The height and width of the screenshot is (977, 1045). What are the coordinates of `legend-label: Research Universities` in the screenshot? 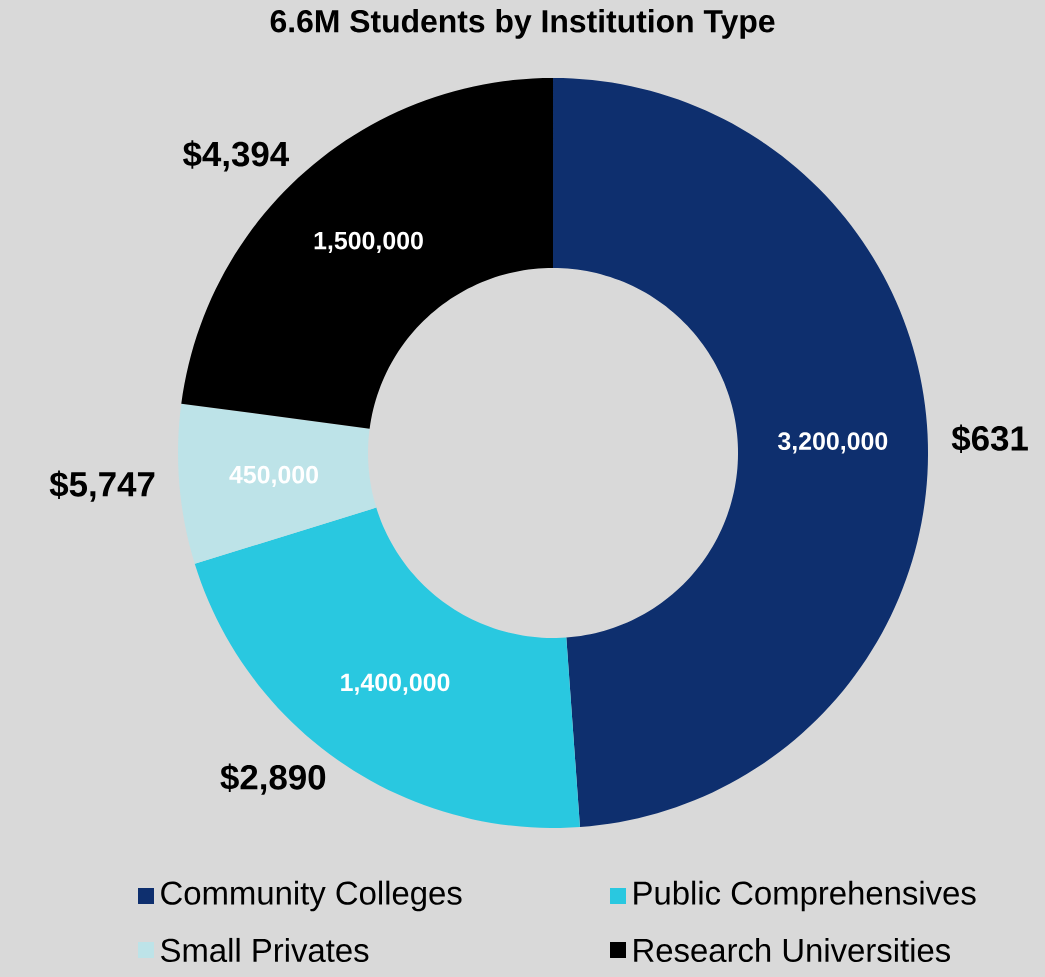 It's located at (792, 950).